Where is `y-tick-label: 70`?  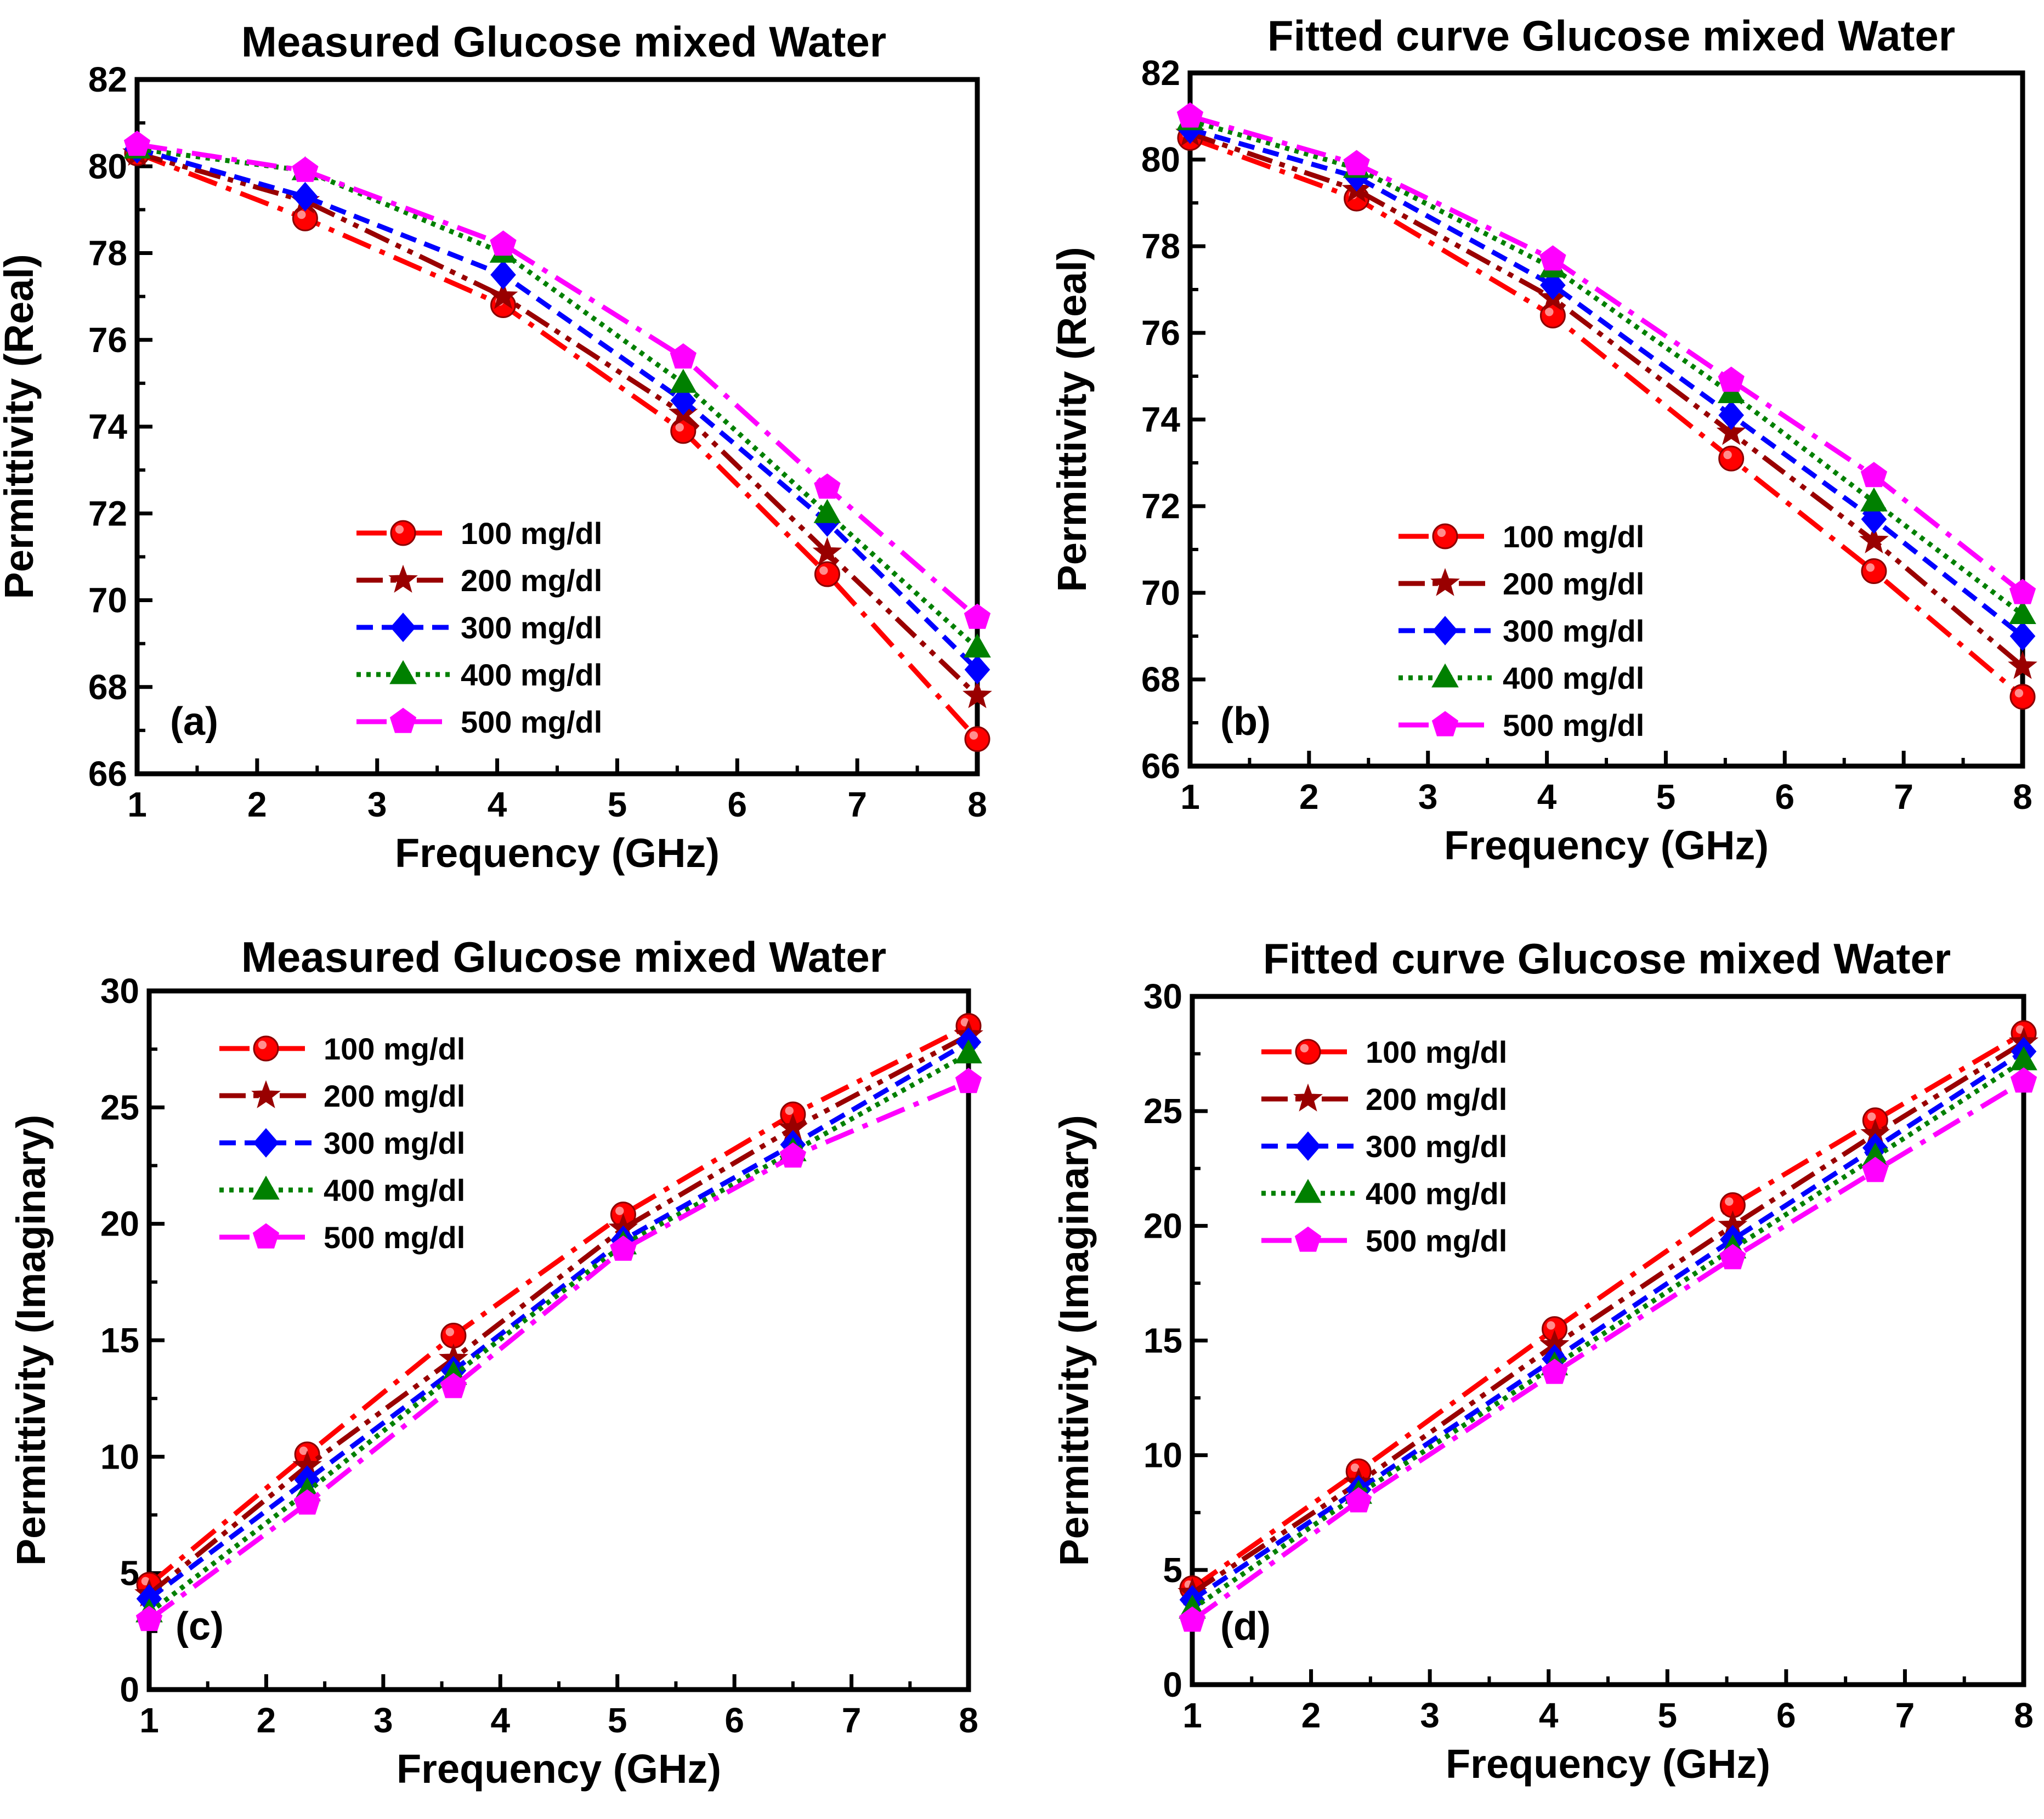 y-tick-label: 70 is located at coordinates (107, 600).